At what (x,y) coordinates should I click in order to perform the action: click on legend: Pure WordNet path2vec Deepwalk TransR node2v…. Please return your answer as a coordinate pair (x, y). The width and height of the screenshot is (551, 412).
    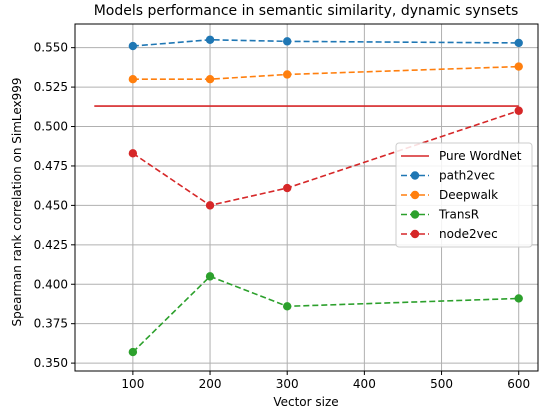
    Looking at the image, I should click on (464, 195).